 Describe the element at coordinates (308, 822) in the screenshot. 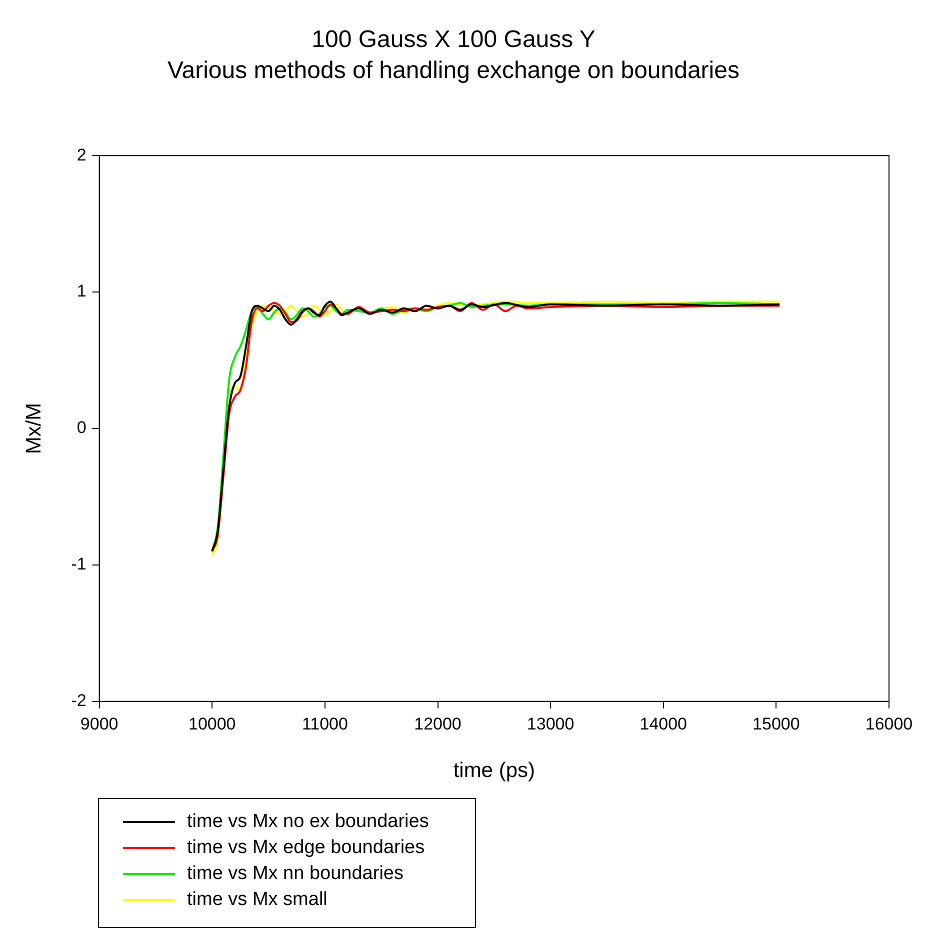

I see `legend-label: time vs Mx no ex boundaries` at that location.